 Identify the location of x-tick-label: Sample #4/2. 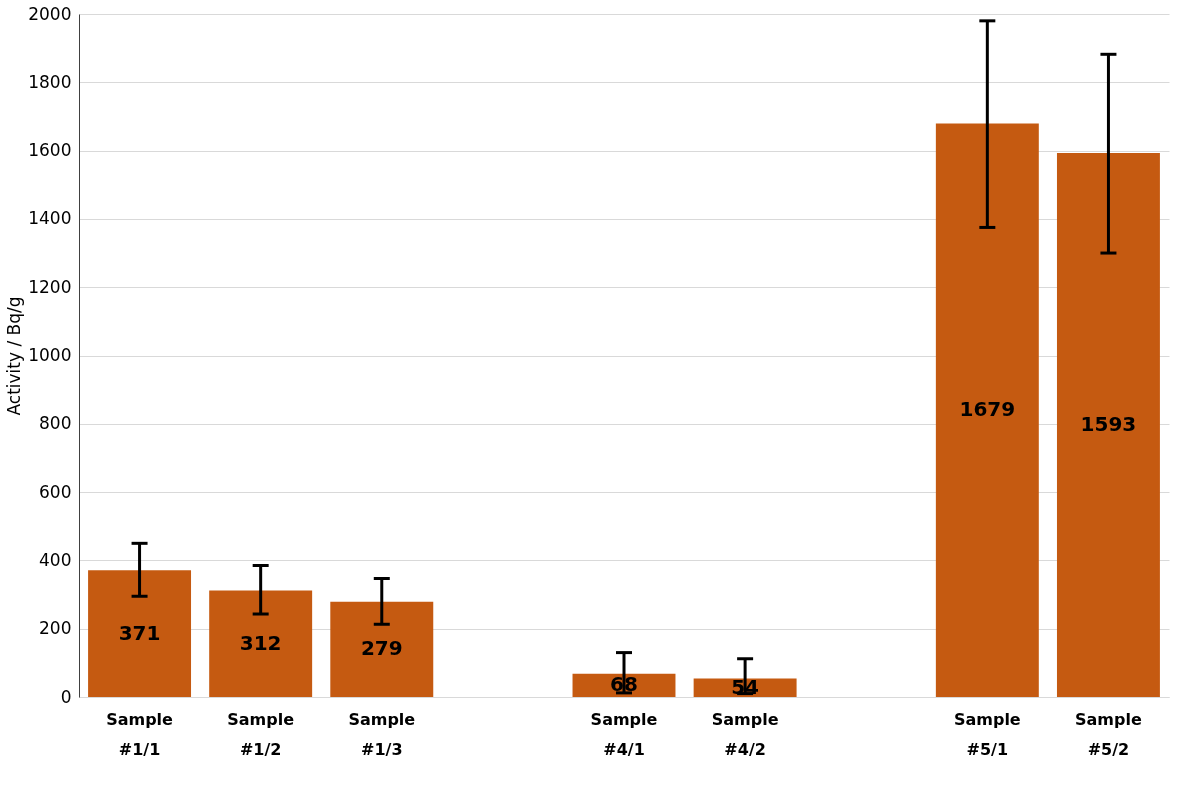
(745, 734).